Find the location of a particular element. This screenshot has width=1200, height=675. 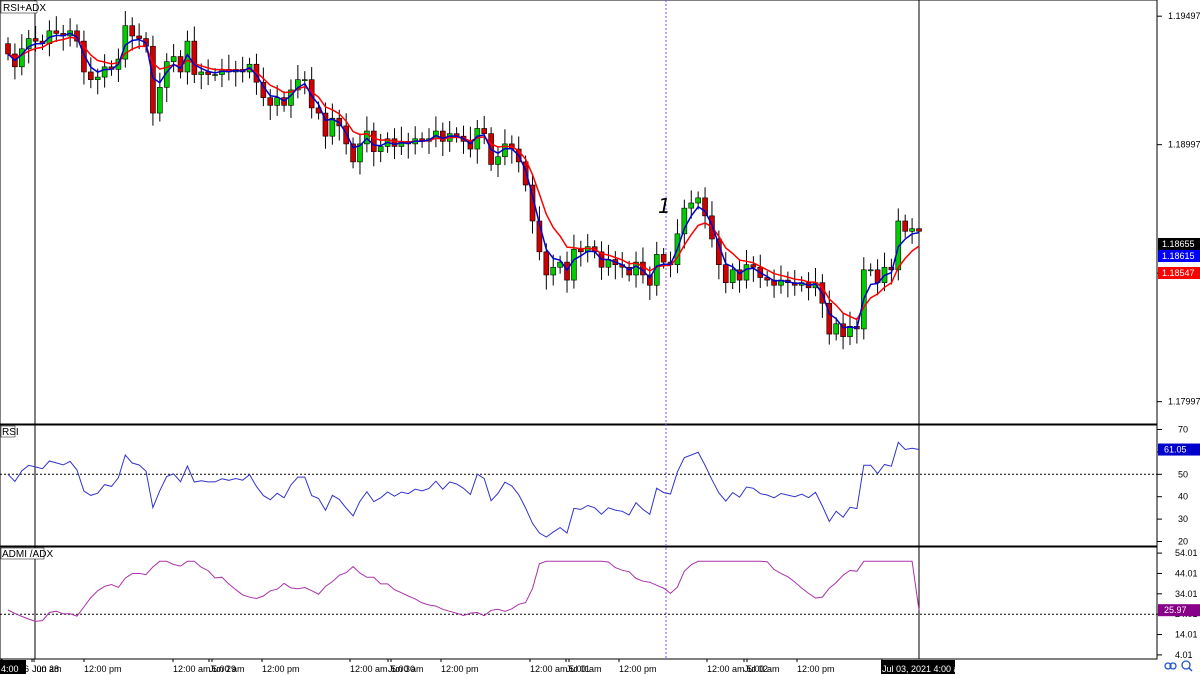

rsi-tick-label: 30 is located at coordinates (1183, 519).